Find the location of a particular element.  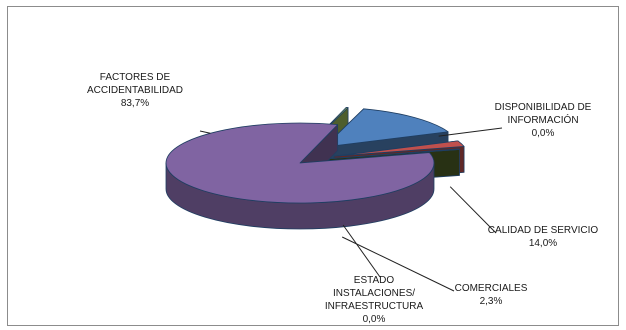

label-disponibilidad-line-2: INFORMACIÓN is located at coordinates (543, 120).